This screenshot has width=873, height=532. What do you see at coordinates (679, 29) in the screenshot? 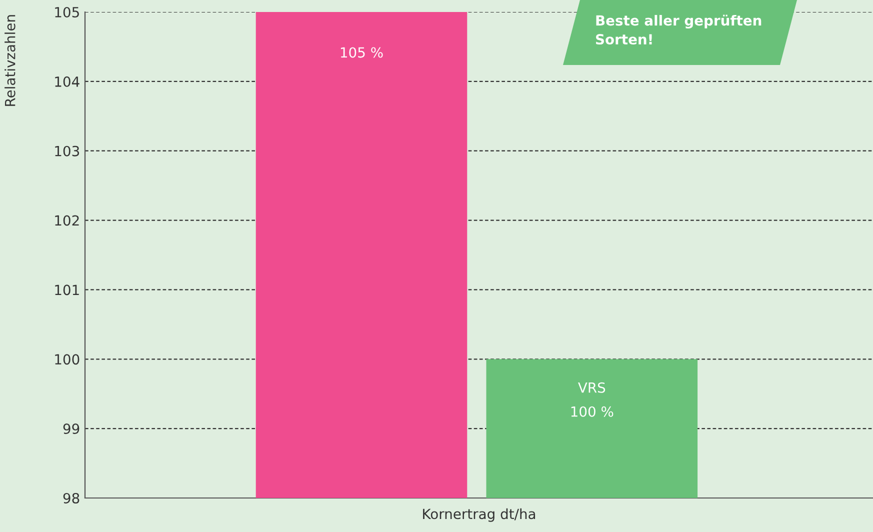
I see `annotation: Beste aller geprüften Sorten!` at bounding box center [679, 29].